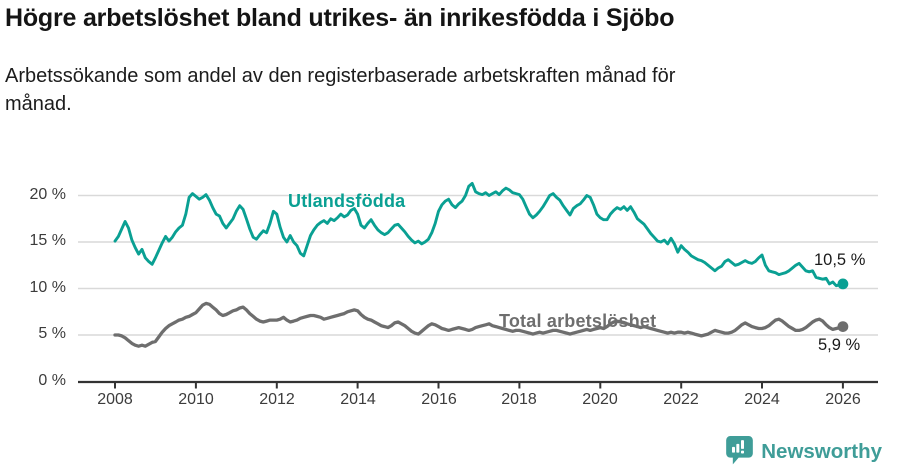  What do you see at coordinates (681, 399) in the screenshot?
I see `x-axis-label: 2022` at bounding box center [681, 399].